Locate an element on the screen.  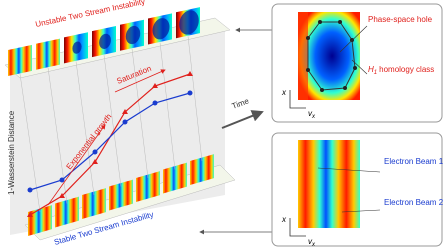
y-axis-label: 1-Wasserstein Distance is located at coordinates (11, 152).